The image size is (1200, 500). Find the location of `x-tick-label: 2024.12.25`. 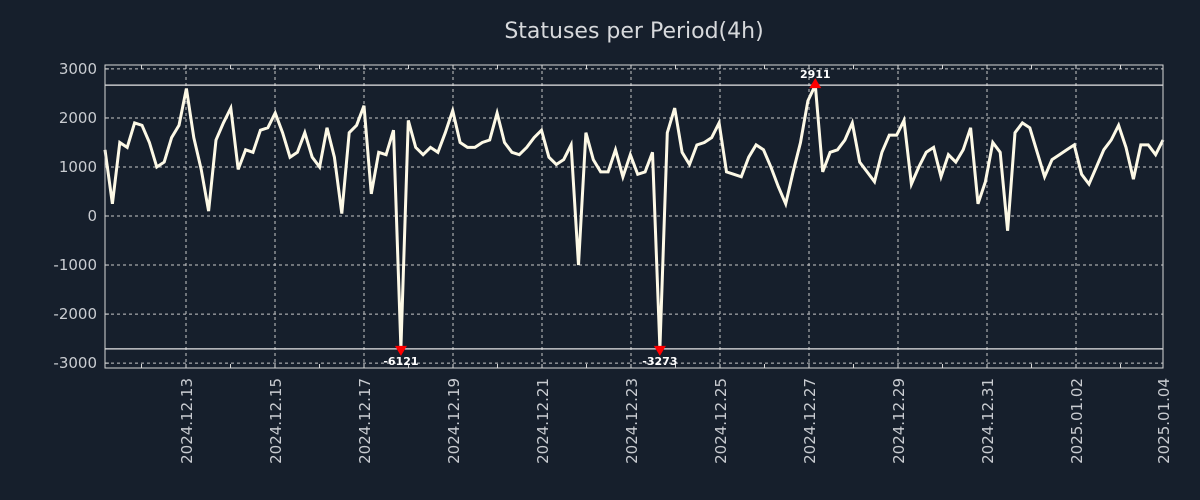

x-tick-label: 2024.12.25 is located at coordinates (721, 421).